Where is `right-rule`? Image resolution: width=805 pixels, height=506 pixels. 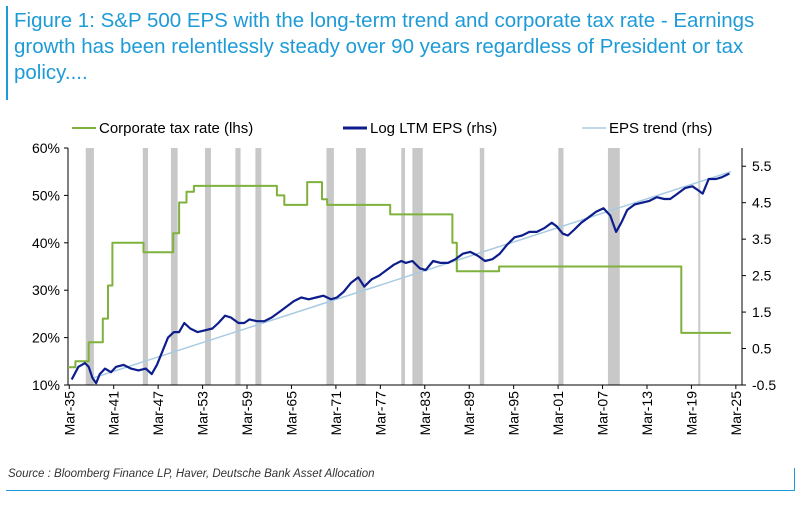
right-rule is located at coordinates (794, 479).